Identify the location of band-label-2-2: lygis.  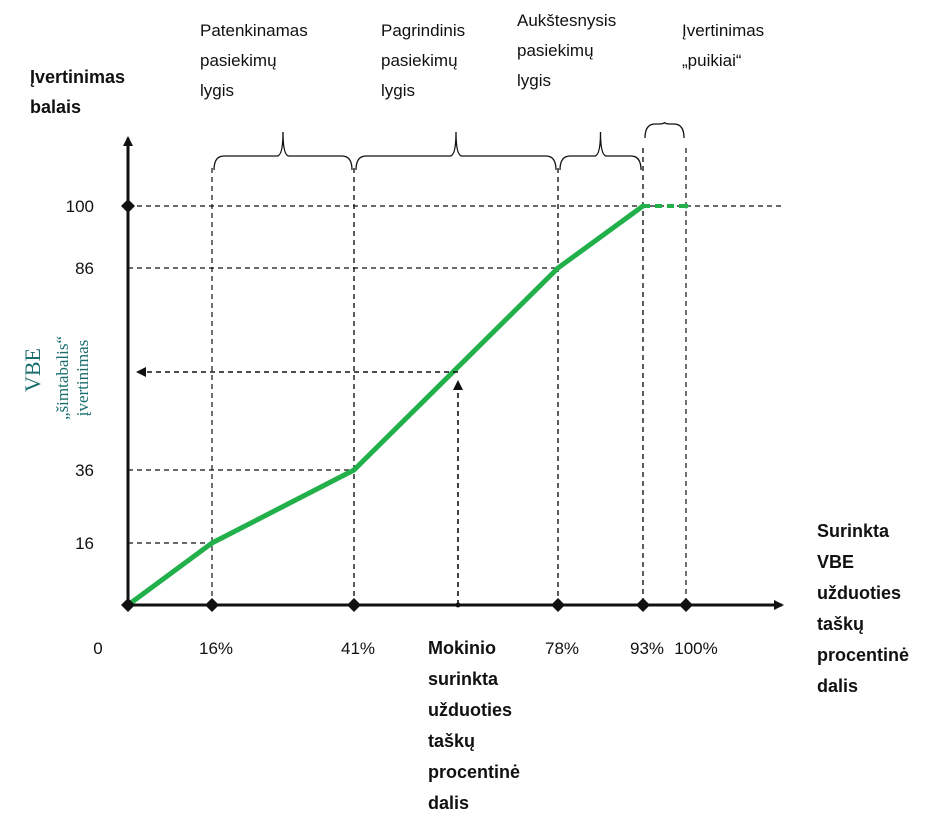
(534, 80).